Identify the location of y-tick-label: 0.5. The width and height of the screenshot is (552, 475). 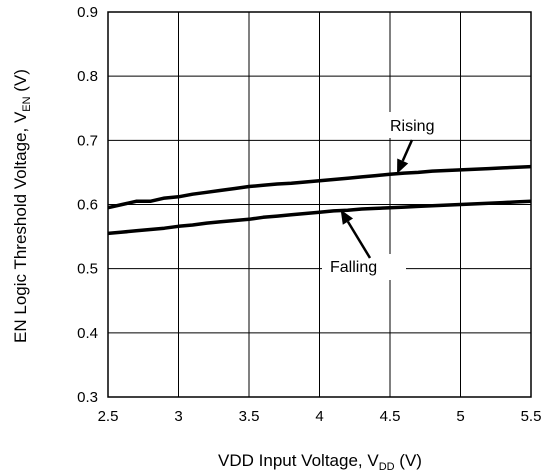
(87, 269).